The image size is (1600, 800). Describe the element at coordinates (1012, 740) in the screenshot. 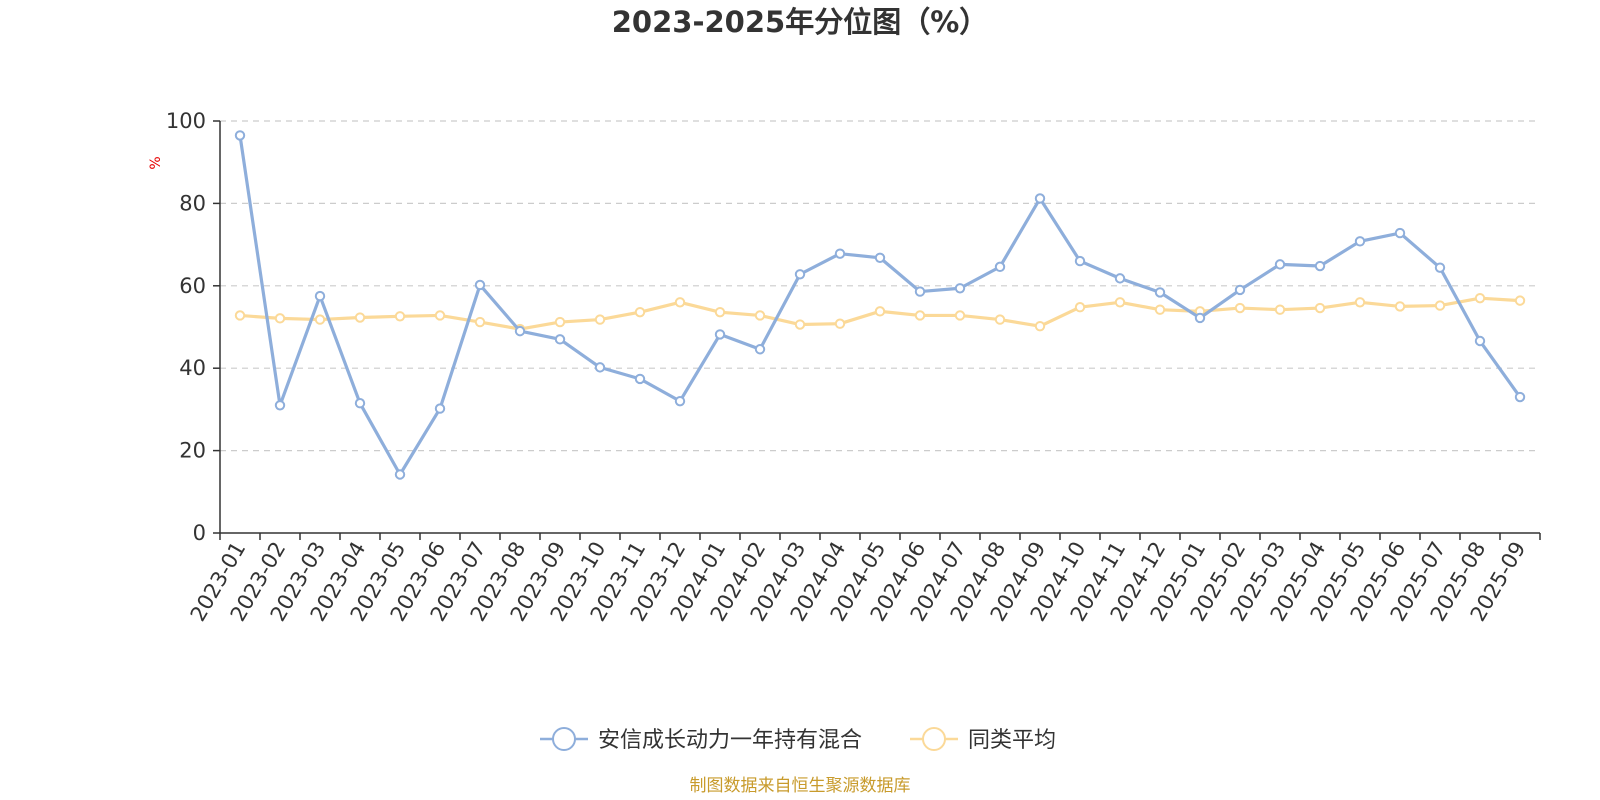

I see `legend-item-2-label: 同类平均` at that location.